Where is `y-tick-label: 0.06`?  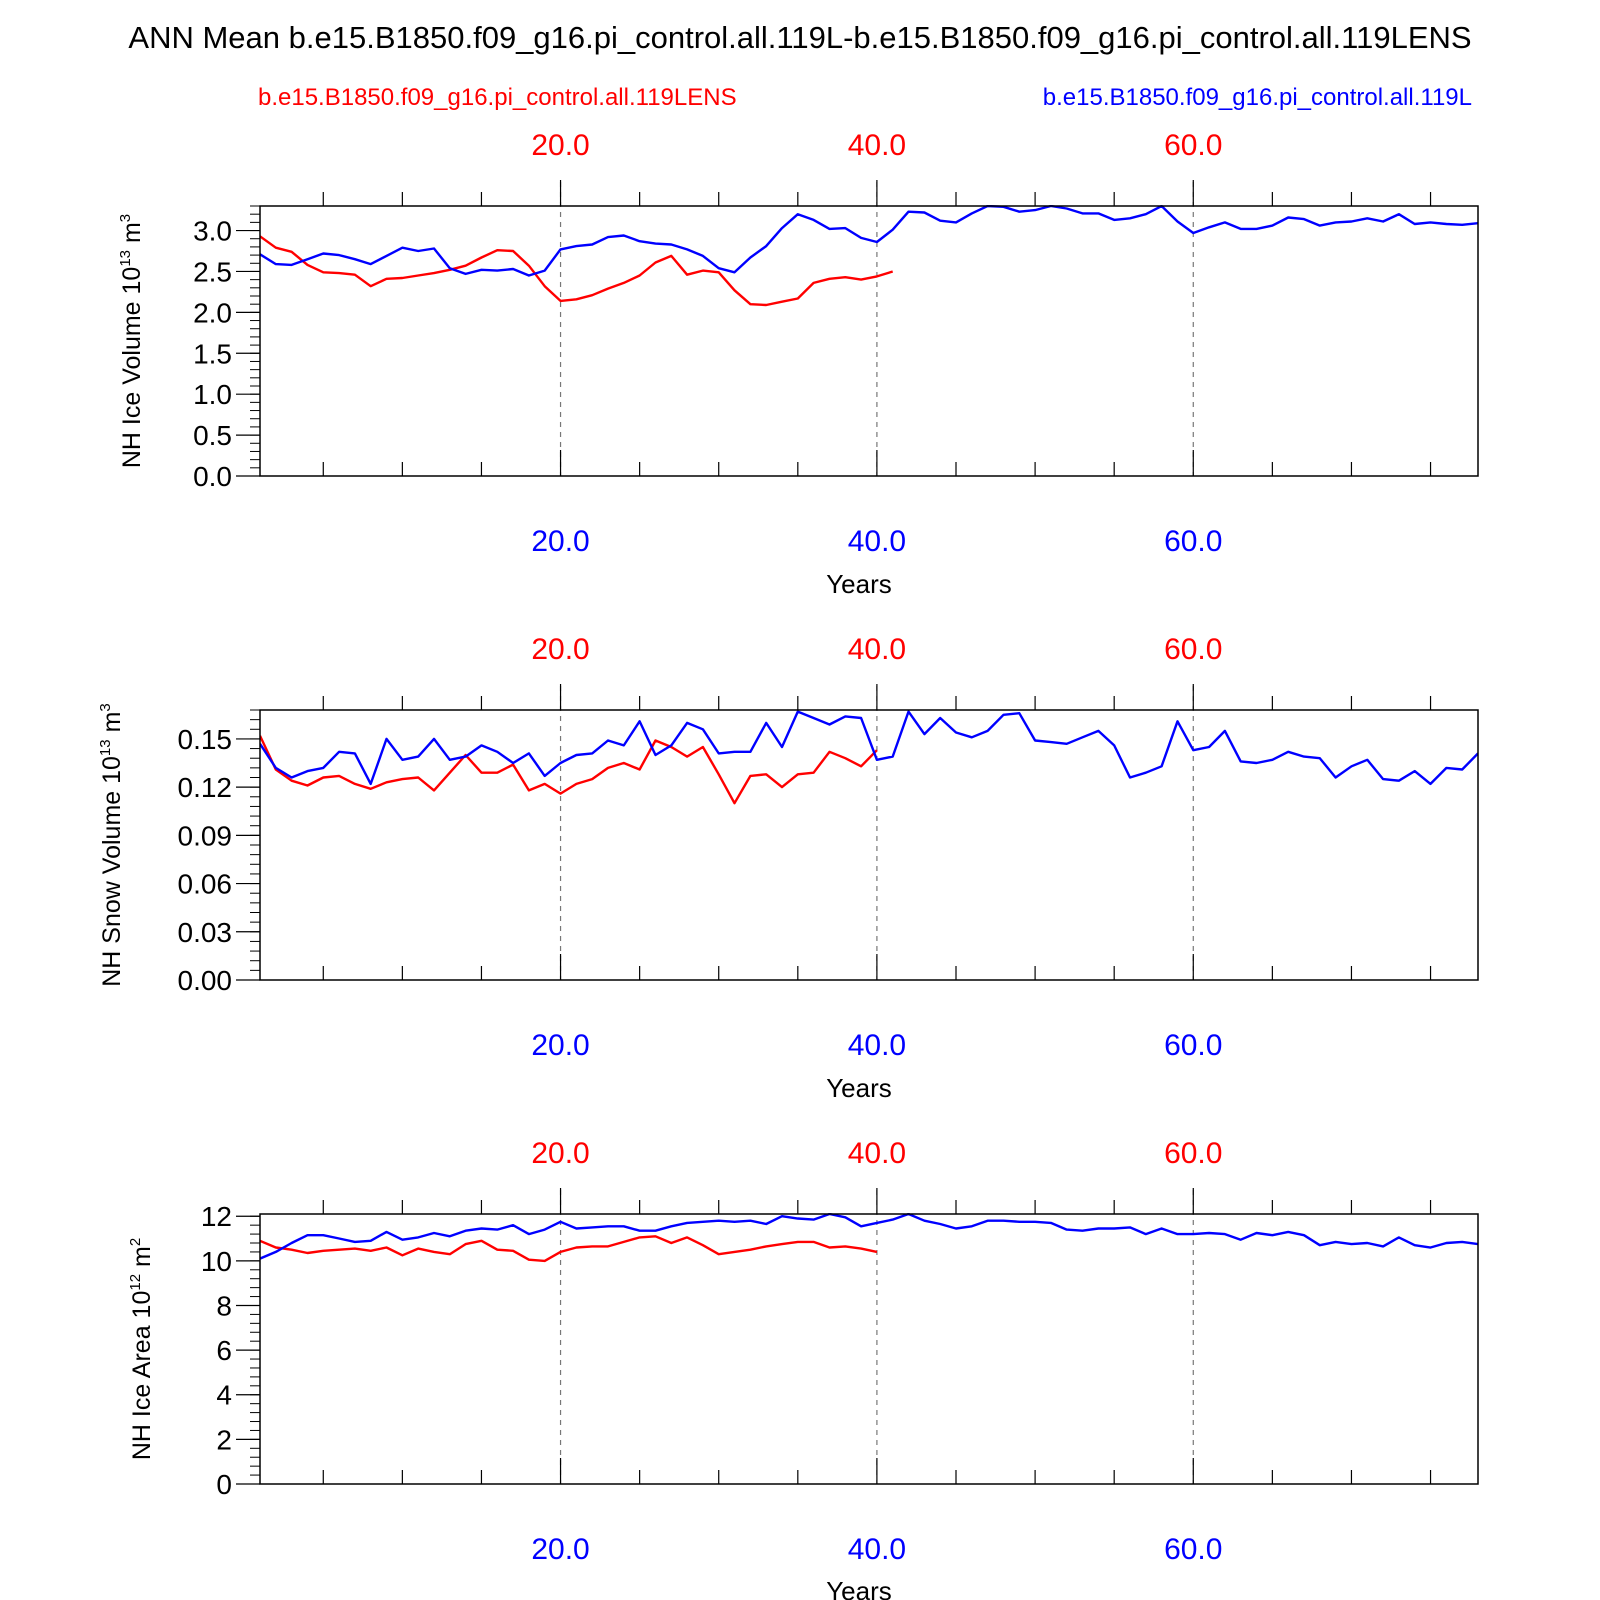
y-tick-label: 0.06 is located at coordinates (205, 884).